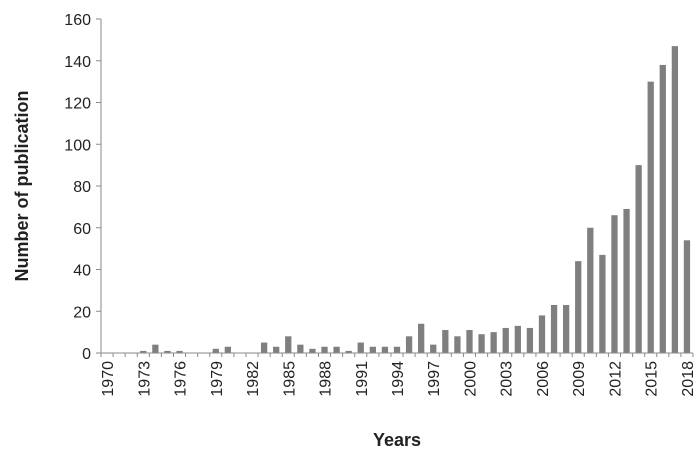  I want to click on y-tick-label: 140, so click(77, 62).